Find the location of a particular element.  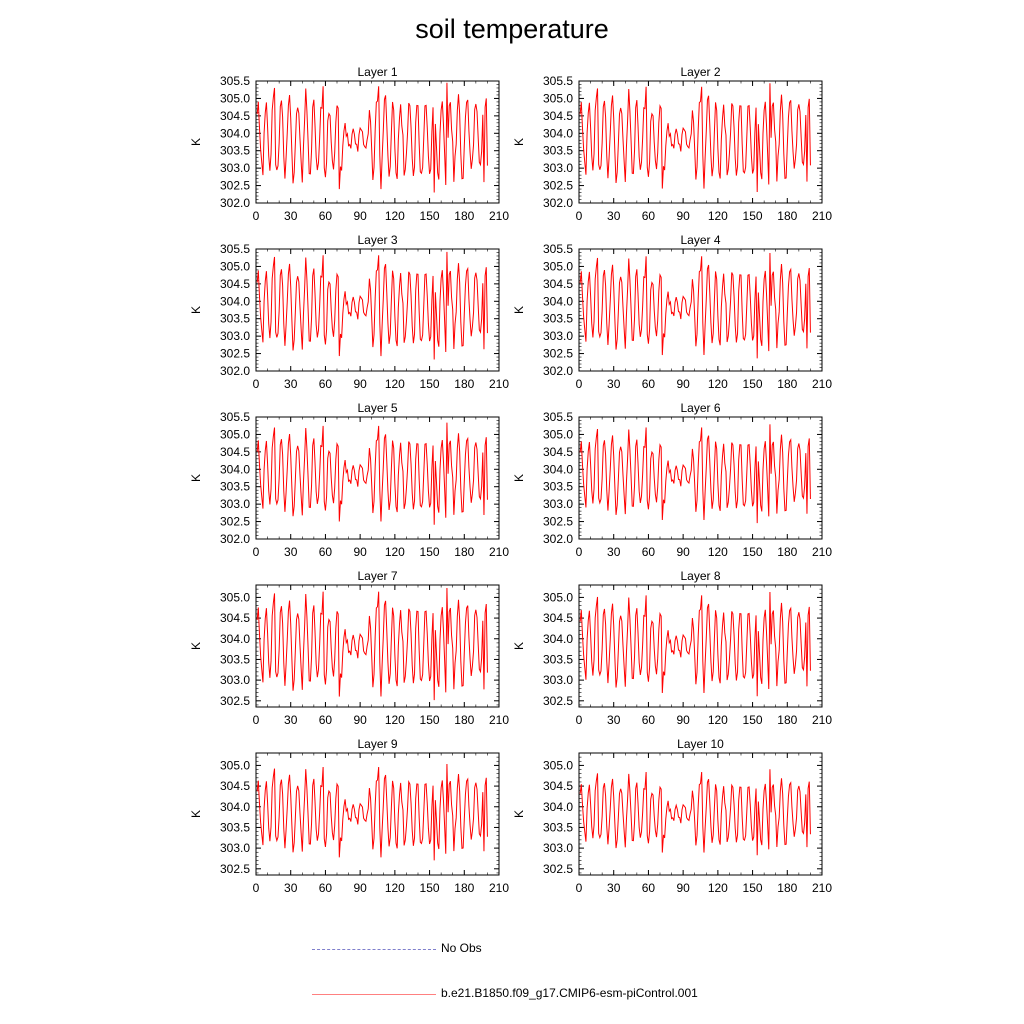

panel-title: Layer 2 is located at coordinates (700, 72).